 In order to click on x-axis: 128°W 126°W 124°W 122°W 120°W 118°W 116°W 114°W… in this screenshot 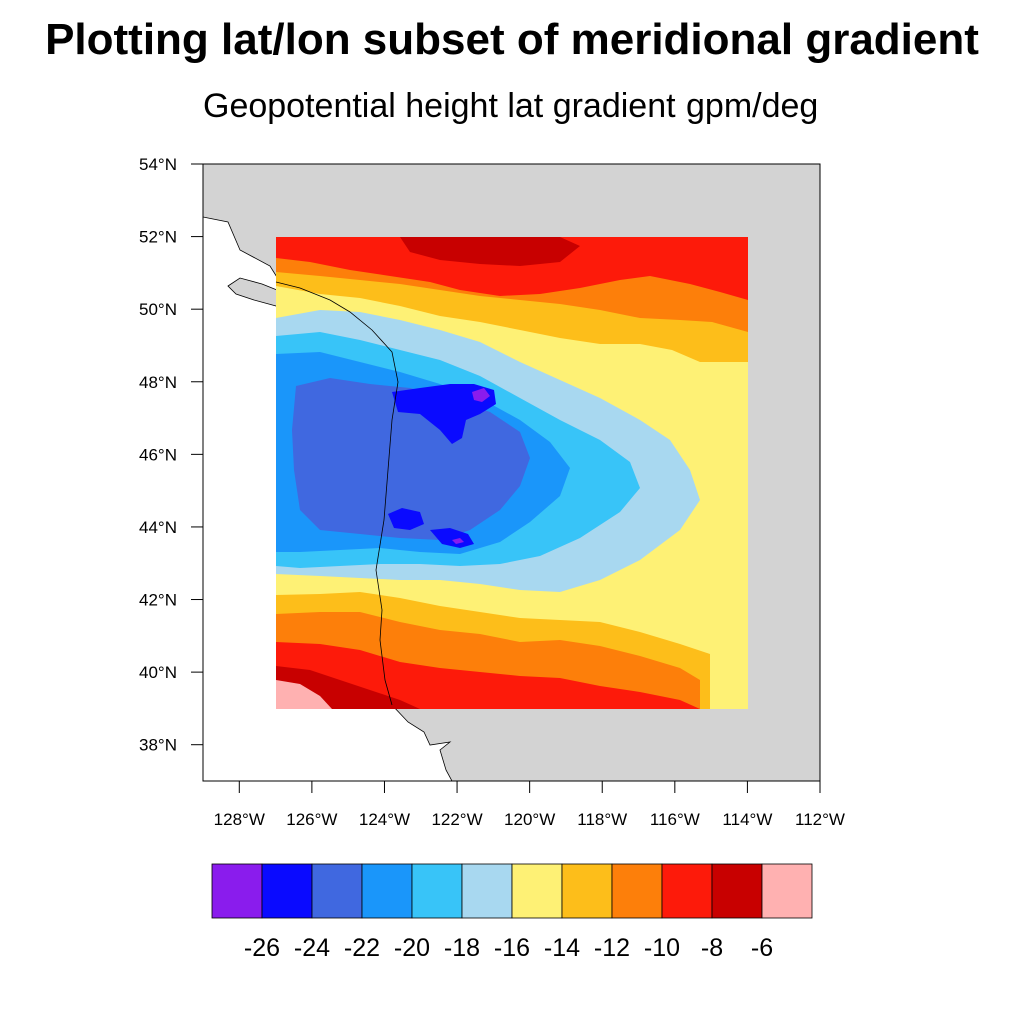, I will do `click(529, 805)`.